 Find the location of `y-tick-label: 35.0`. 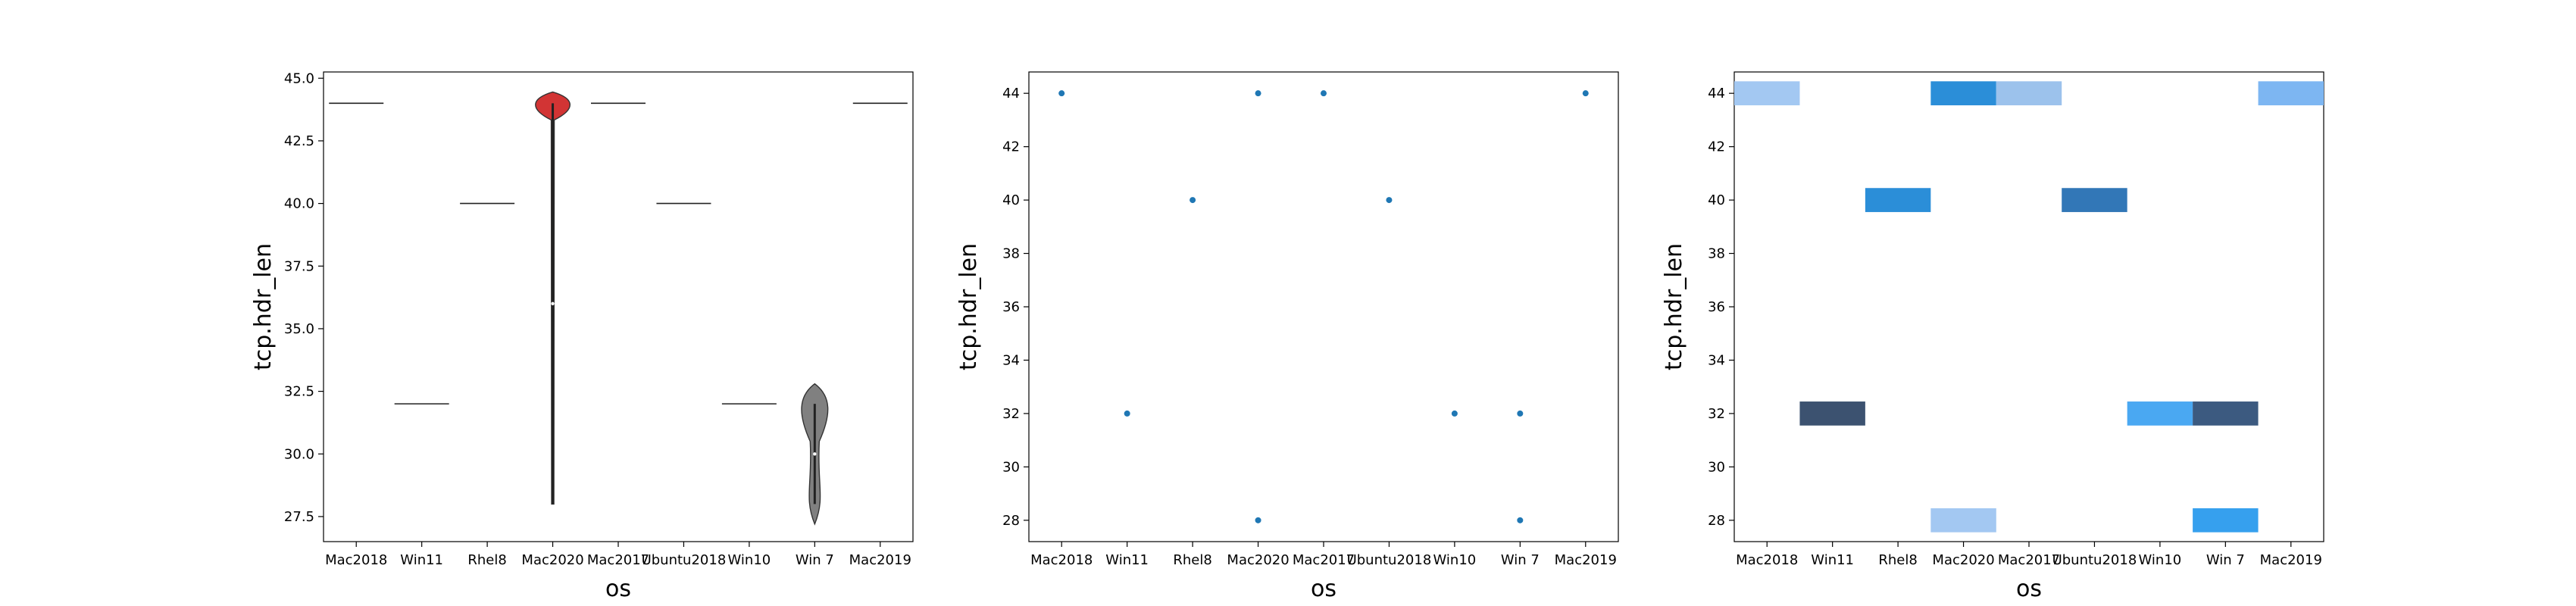

y-tick-label: 35.0 is located at coordinates (299, 329).